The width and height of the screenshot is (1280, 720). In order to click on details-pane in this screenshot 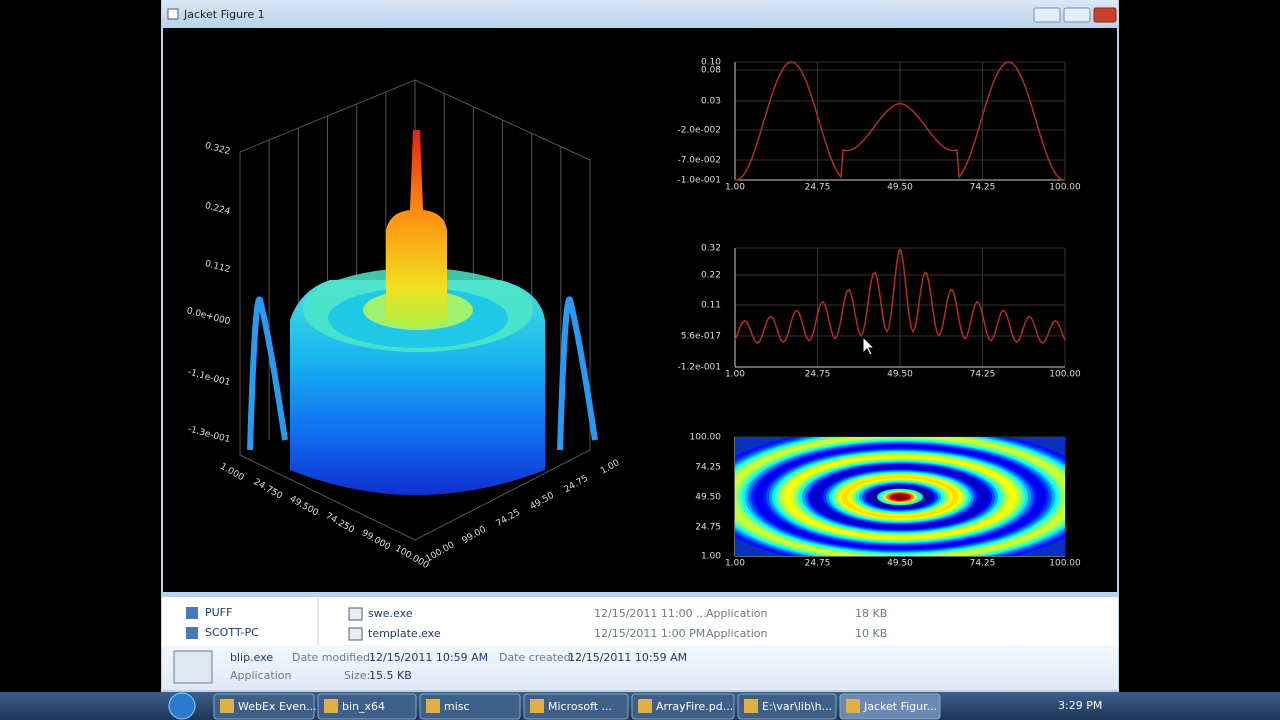, I will do `click(640, 667)`.